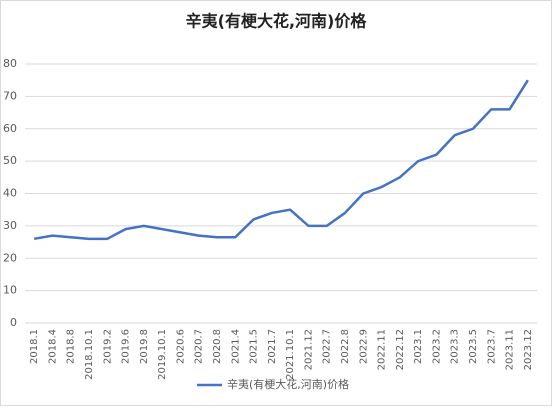 This screenshot has height=410, width=552. What do you see at coordinates (89, 354) in the screenshot?
I see `x-tick-label: 2018.10.1` at bounding box center [89, 354].